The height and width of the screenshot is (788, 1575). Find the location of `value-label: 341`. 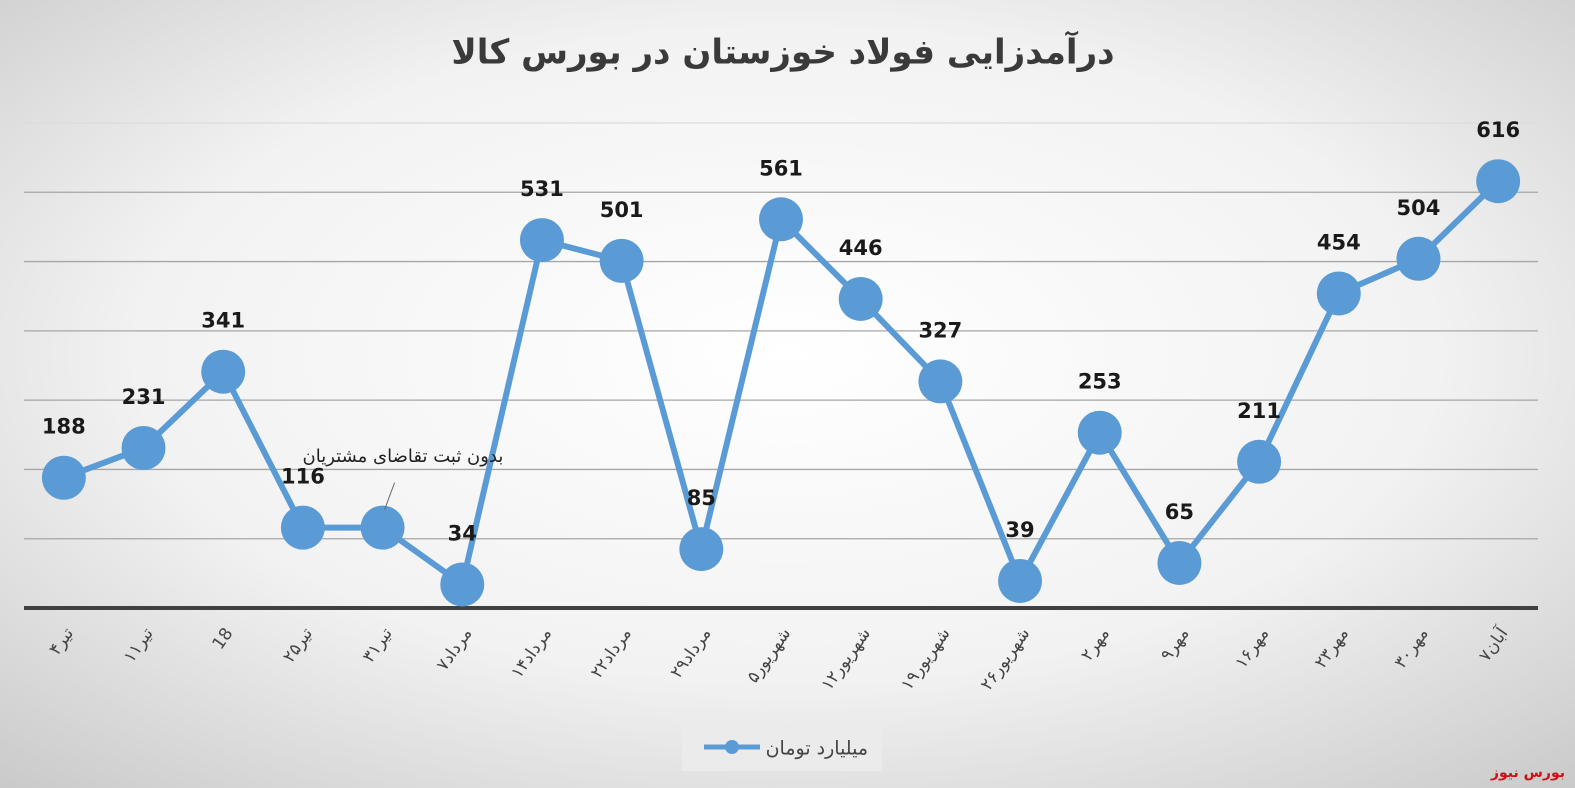

value-label: 341 is located at coordinates (223, 321).